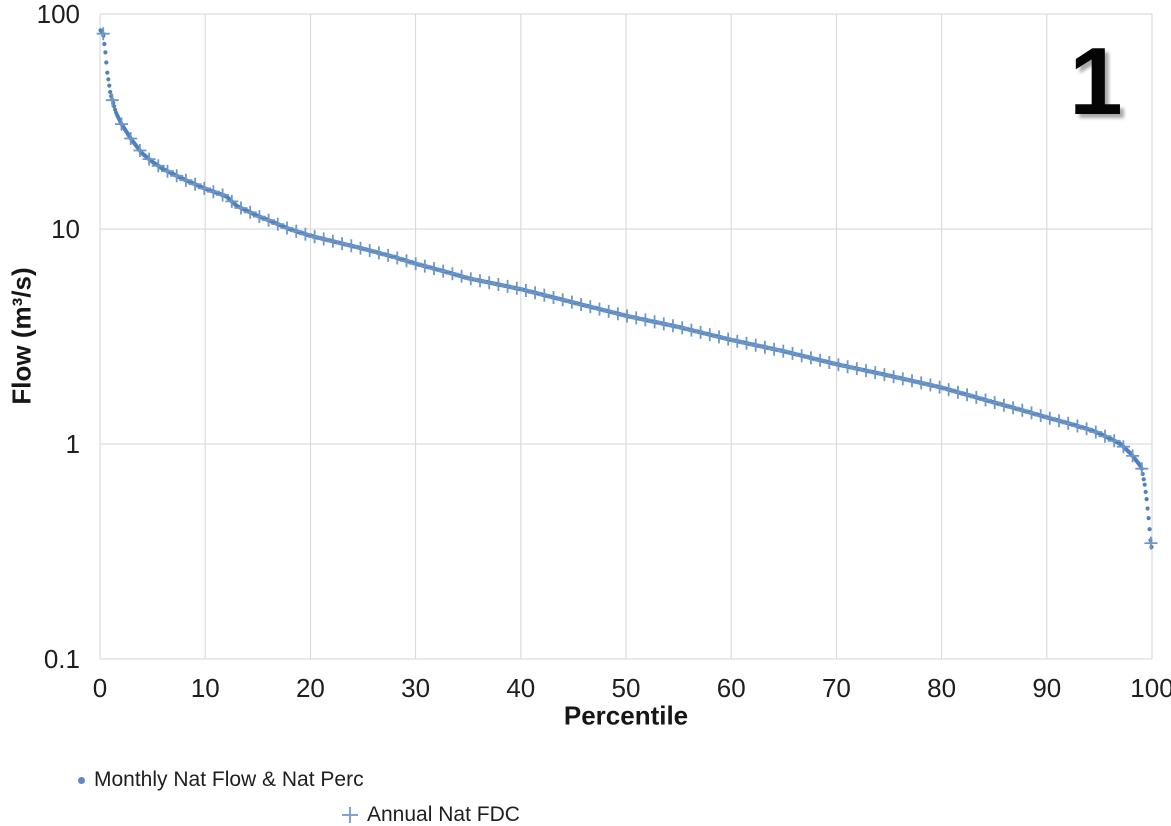 The image size is (1171, 826). Describe the element at coordinates (21, 336) in the screenshot. I see `y-axis-title: Flow (m³/s)` at that location.